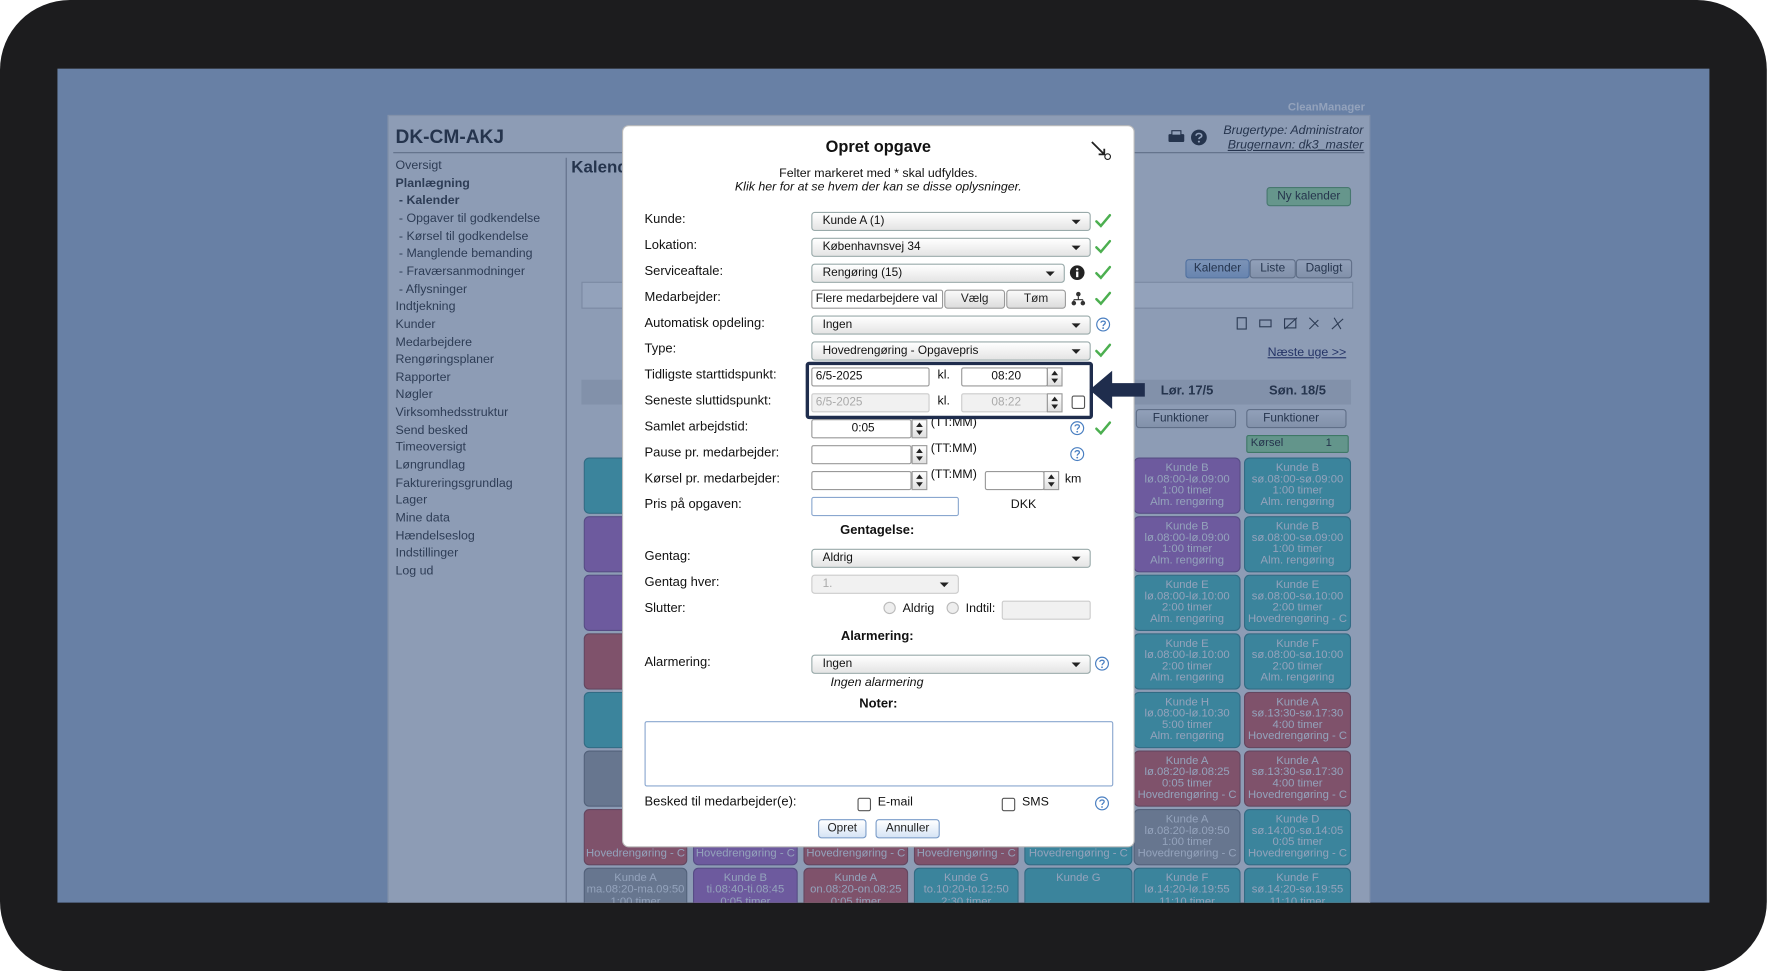 The height and width of the screenshot is (971, 1767). I want to click on latest_end-at: kl., so click(943, 401).